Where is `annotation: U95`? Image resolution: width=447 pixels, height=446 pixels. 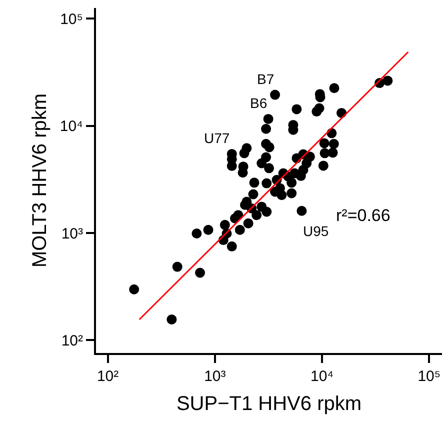 annotation: U95 is located at coordinates (316, 231).